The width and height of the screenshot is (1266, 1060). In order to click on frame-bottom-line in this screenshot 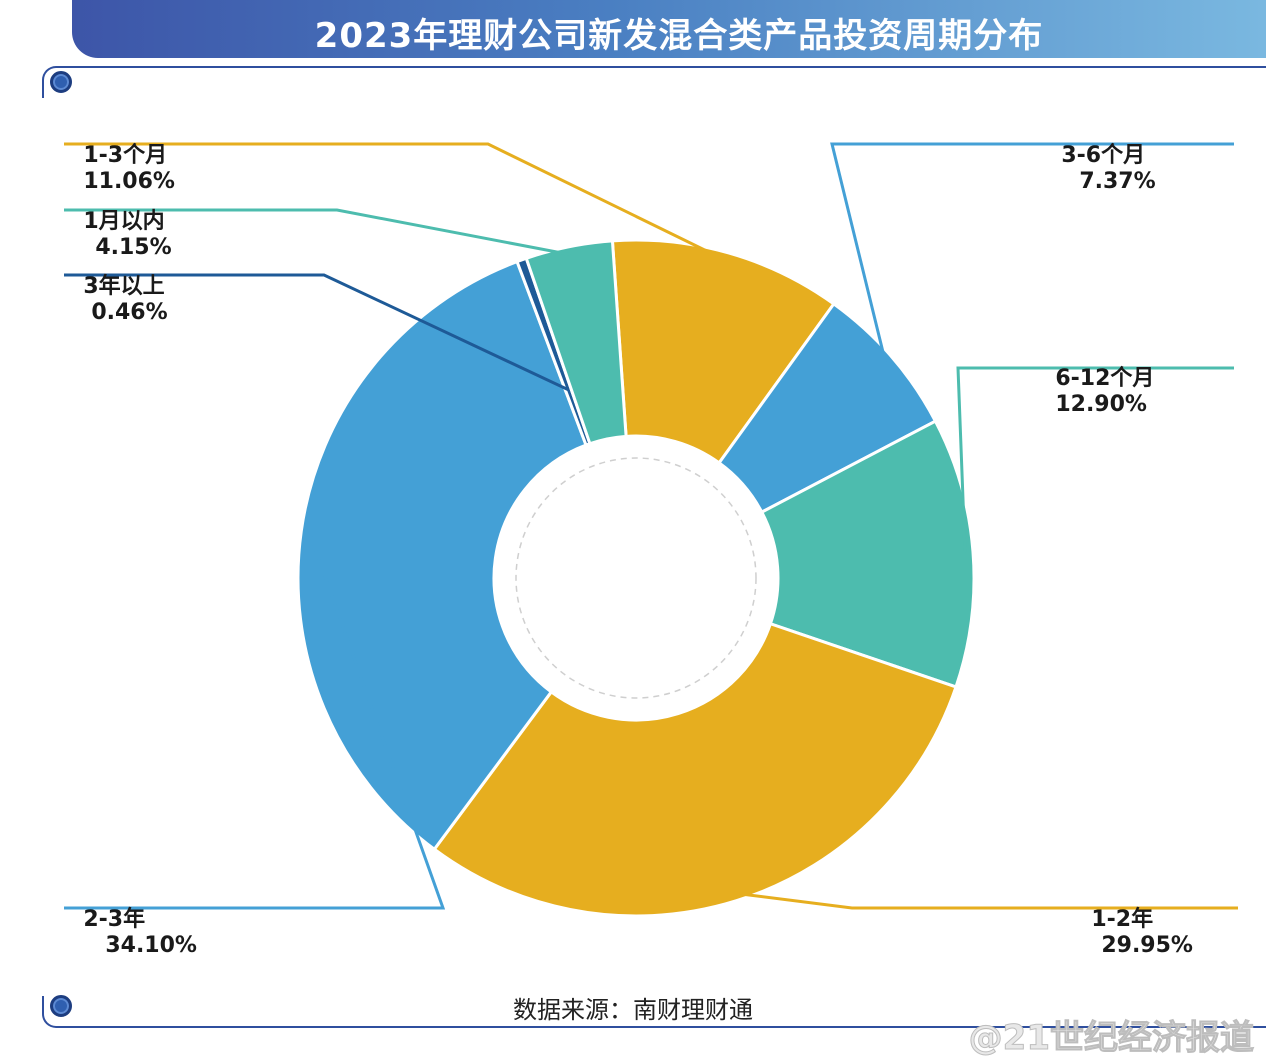, I will do `click(654, 1012)`.